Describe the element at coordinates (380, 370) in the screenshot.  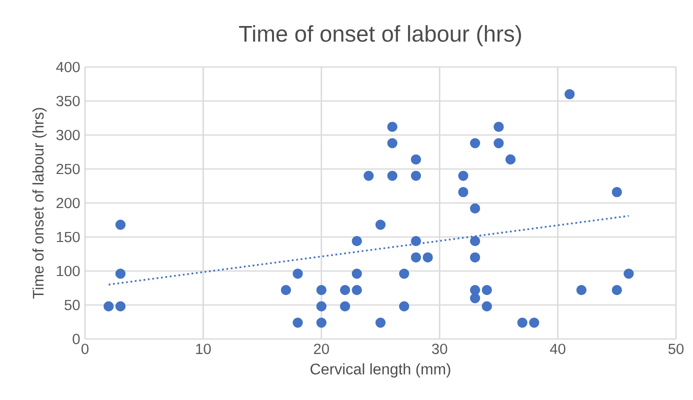
I see `x-axis-title: Cervical length (mm)` at that location.